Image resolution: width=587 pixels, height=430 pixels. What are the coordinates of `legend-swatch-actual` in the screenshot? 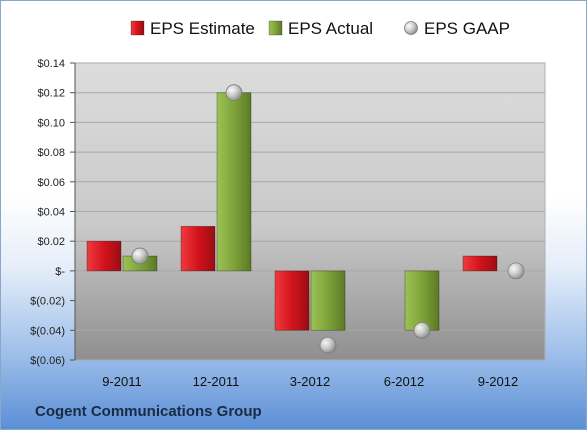 It's located at (275, 28).